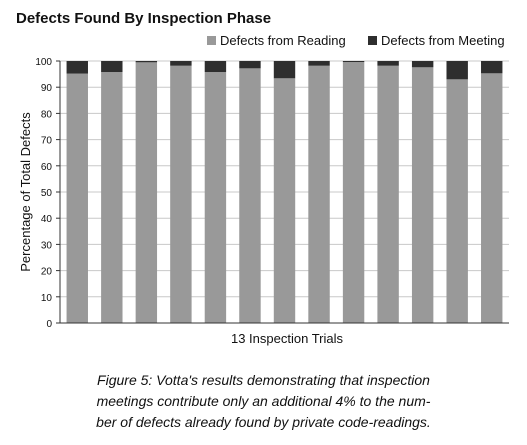  What do you see at coordinates (283, 40) in the screenshot?
I see `legend-label: Defects from Reading` at bounding box center [283, 40].